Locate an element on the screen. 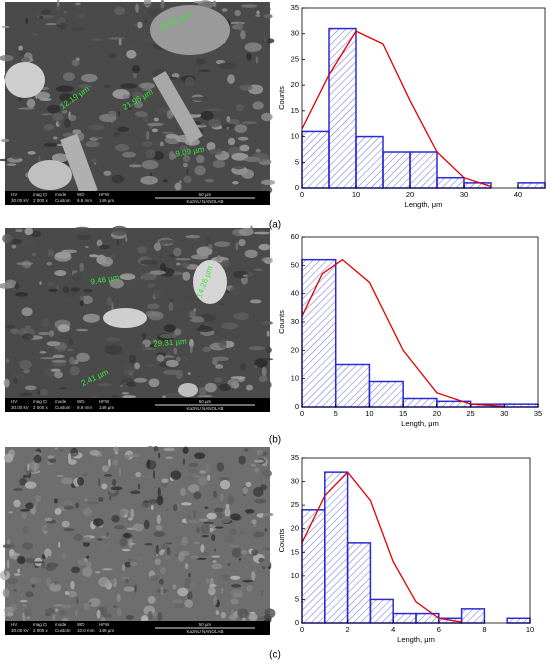 The image size is (550, 672). info-value: Custom is located at coordinates (63, 200).